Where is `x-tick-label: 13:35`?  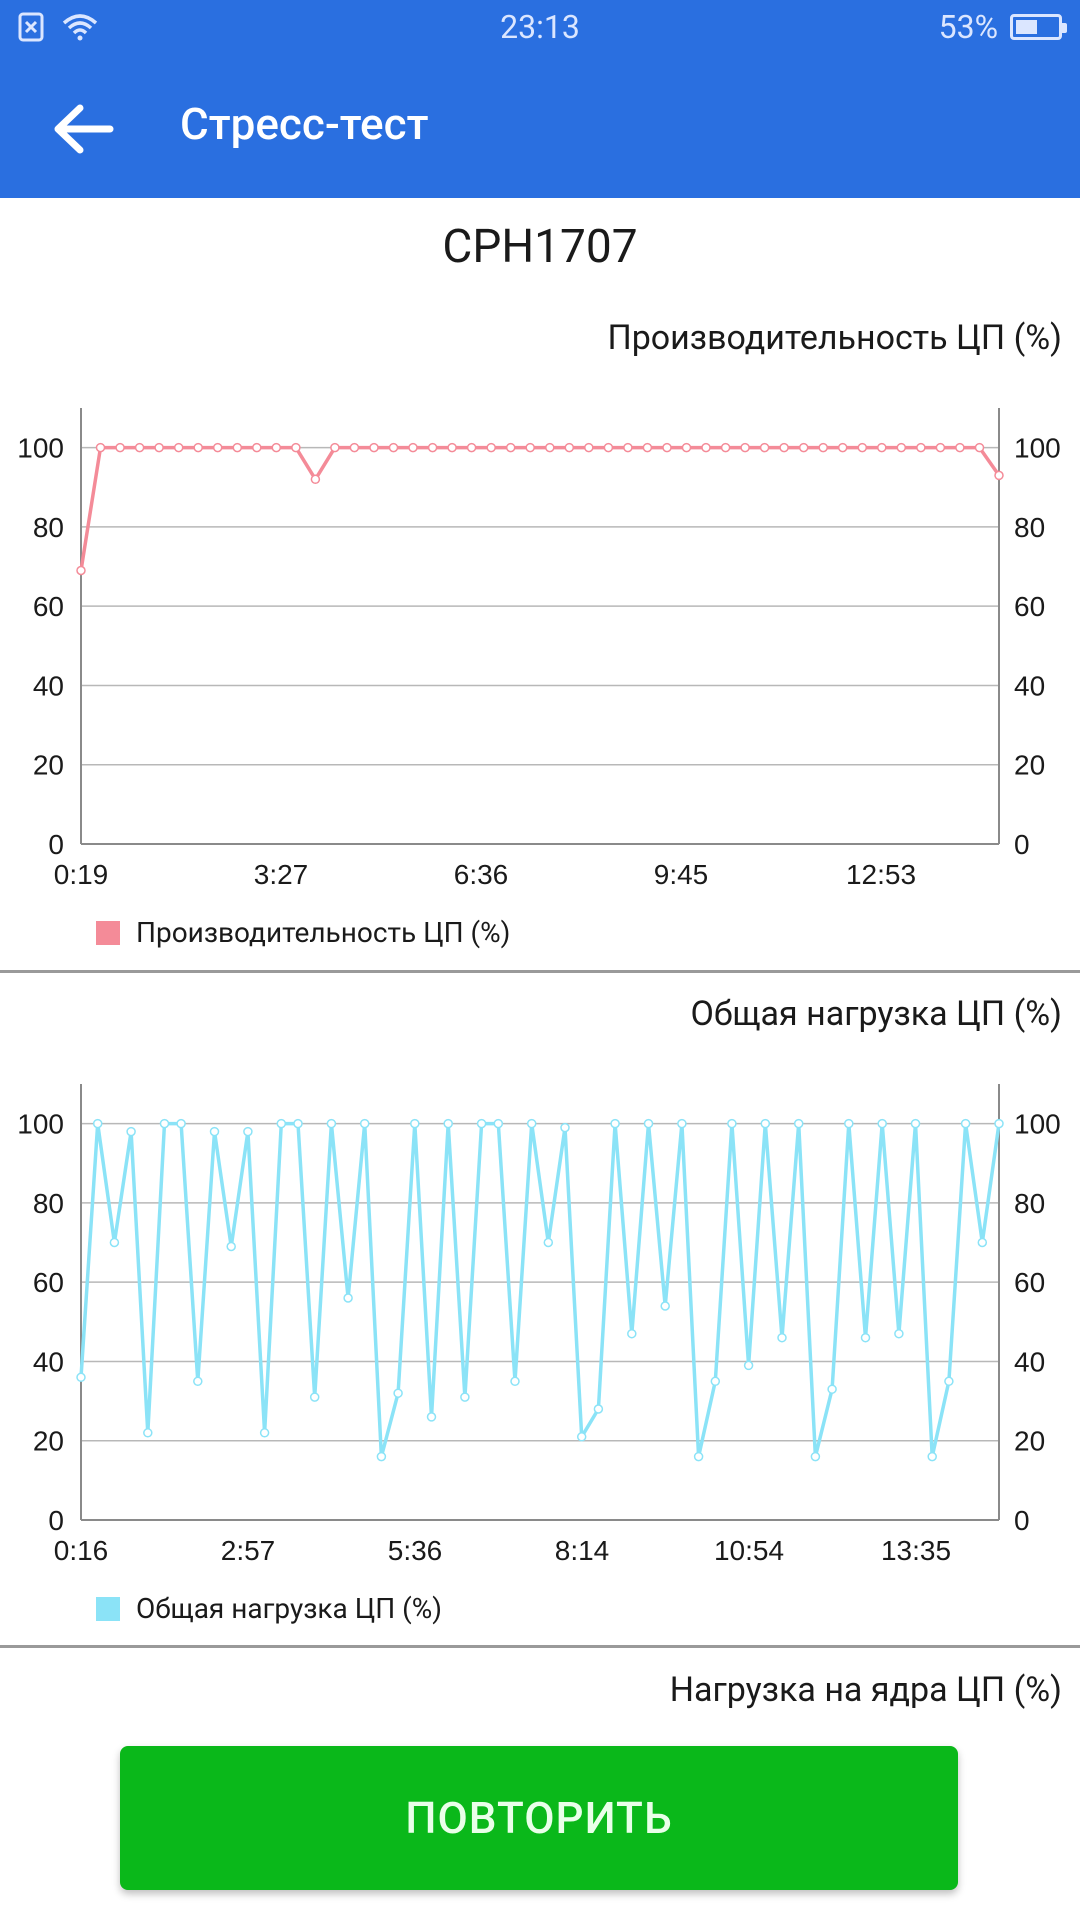
x-tick-label: 13:35 is located at coordinates (916, 1550).